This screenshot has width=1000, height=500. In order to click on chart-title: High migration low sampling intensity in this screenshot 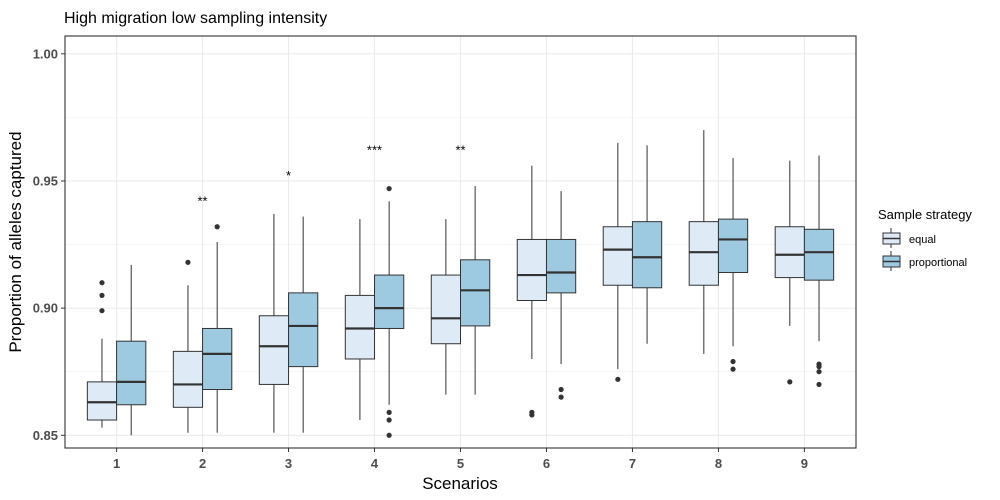, I will do `click(195, 18)`.